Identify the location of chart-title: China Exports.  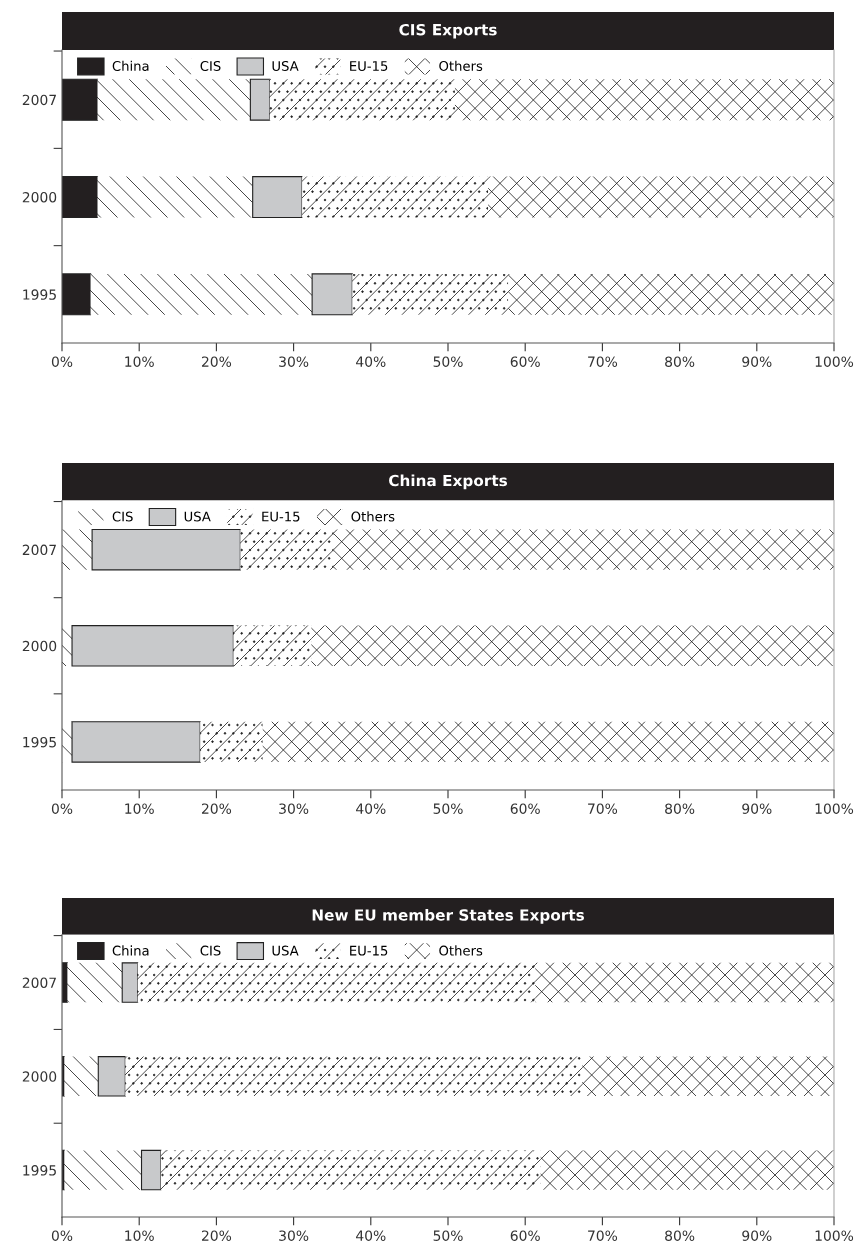
(448, 482).